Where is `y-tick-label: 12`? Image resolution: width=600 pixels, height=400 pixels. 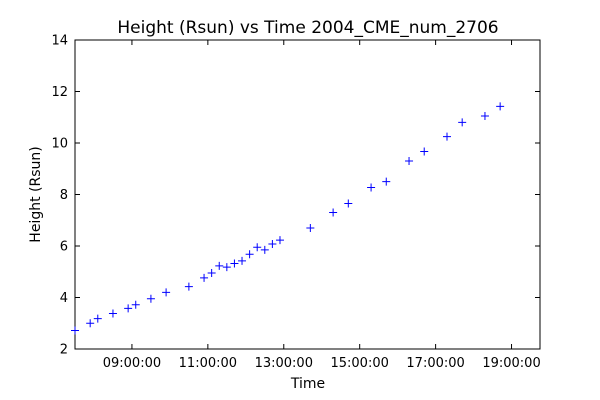
y-tick-label: 12 is located at coordinates (59, 92).